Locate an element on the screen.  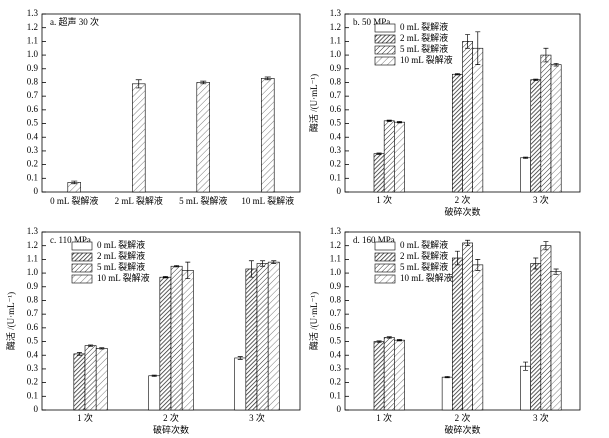
y-tick-label: 0 is located at coordinates (339, 191).